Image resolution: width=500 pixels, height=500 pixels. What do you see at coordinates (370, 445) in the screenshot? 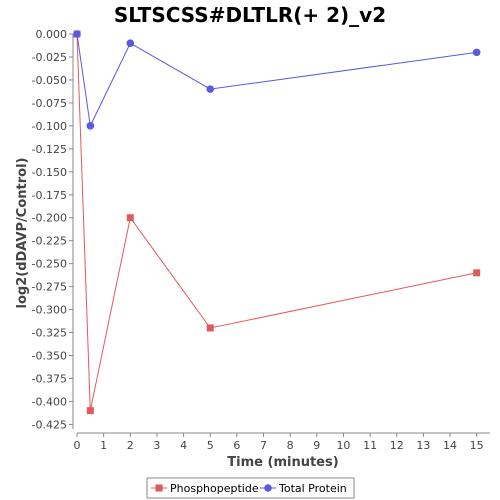
I see `x-tick-label: 11` at bounding box center [370, 445].